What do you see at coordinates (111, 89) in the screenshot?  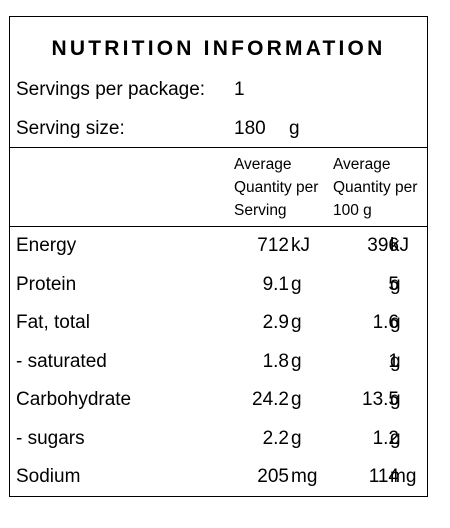 I see `servings-per-package-label: Servings per package:` at bounding box center [111, 89].